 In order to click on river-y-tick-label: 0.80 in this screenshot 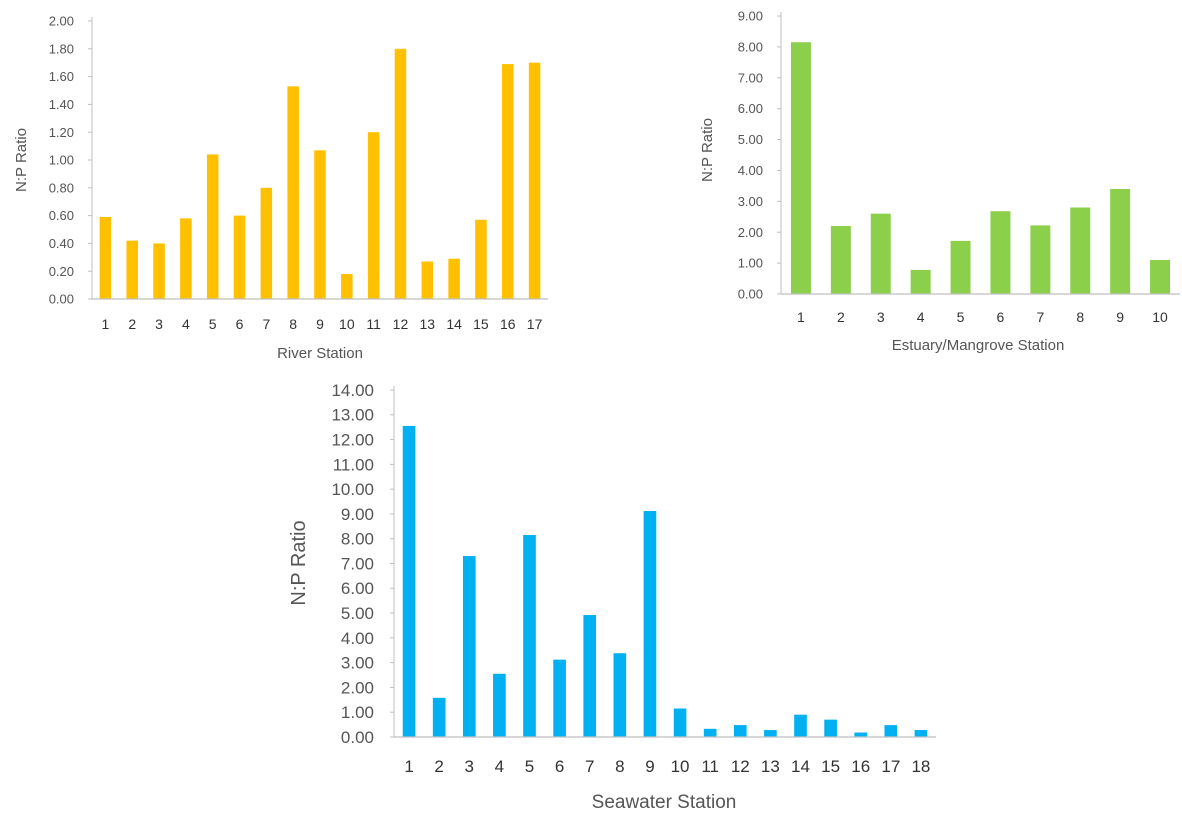, I will do `click(61, 187)`.